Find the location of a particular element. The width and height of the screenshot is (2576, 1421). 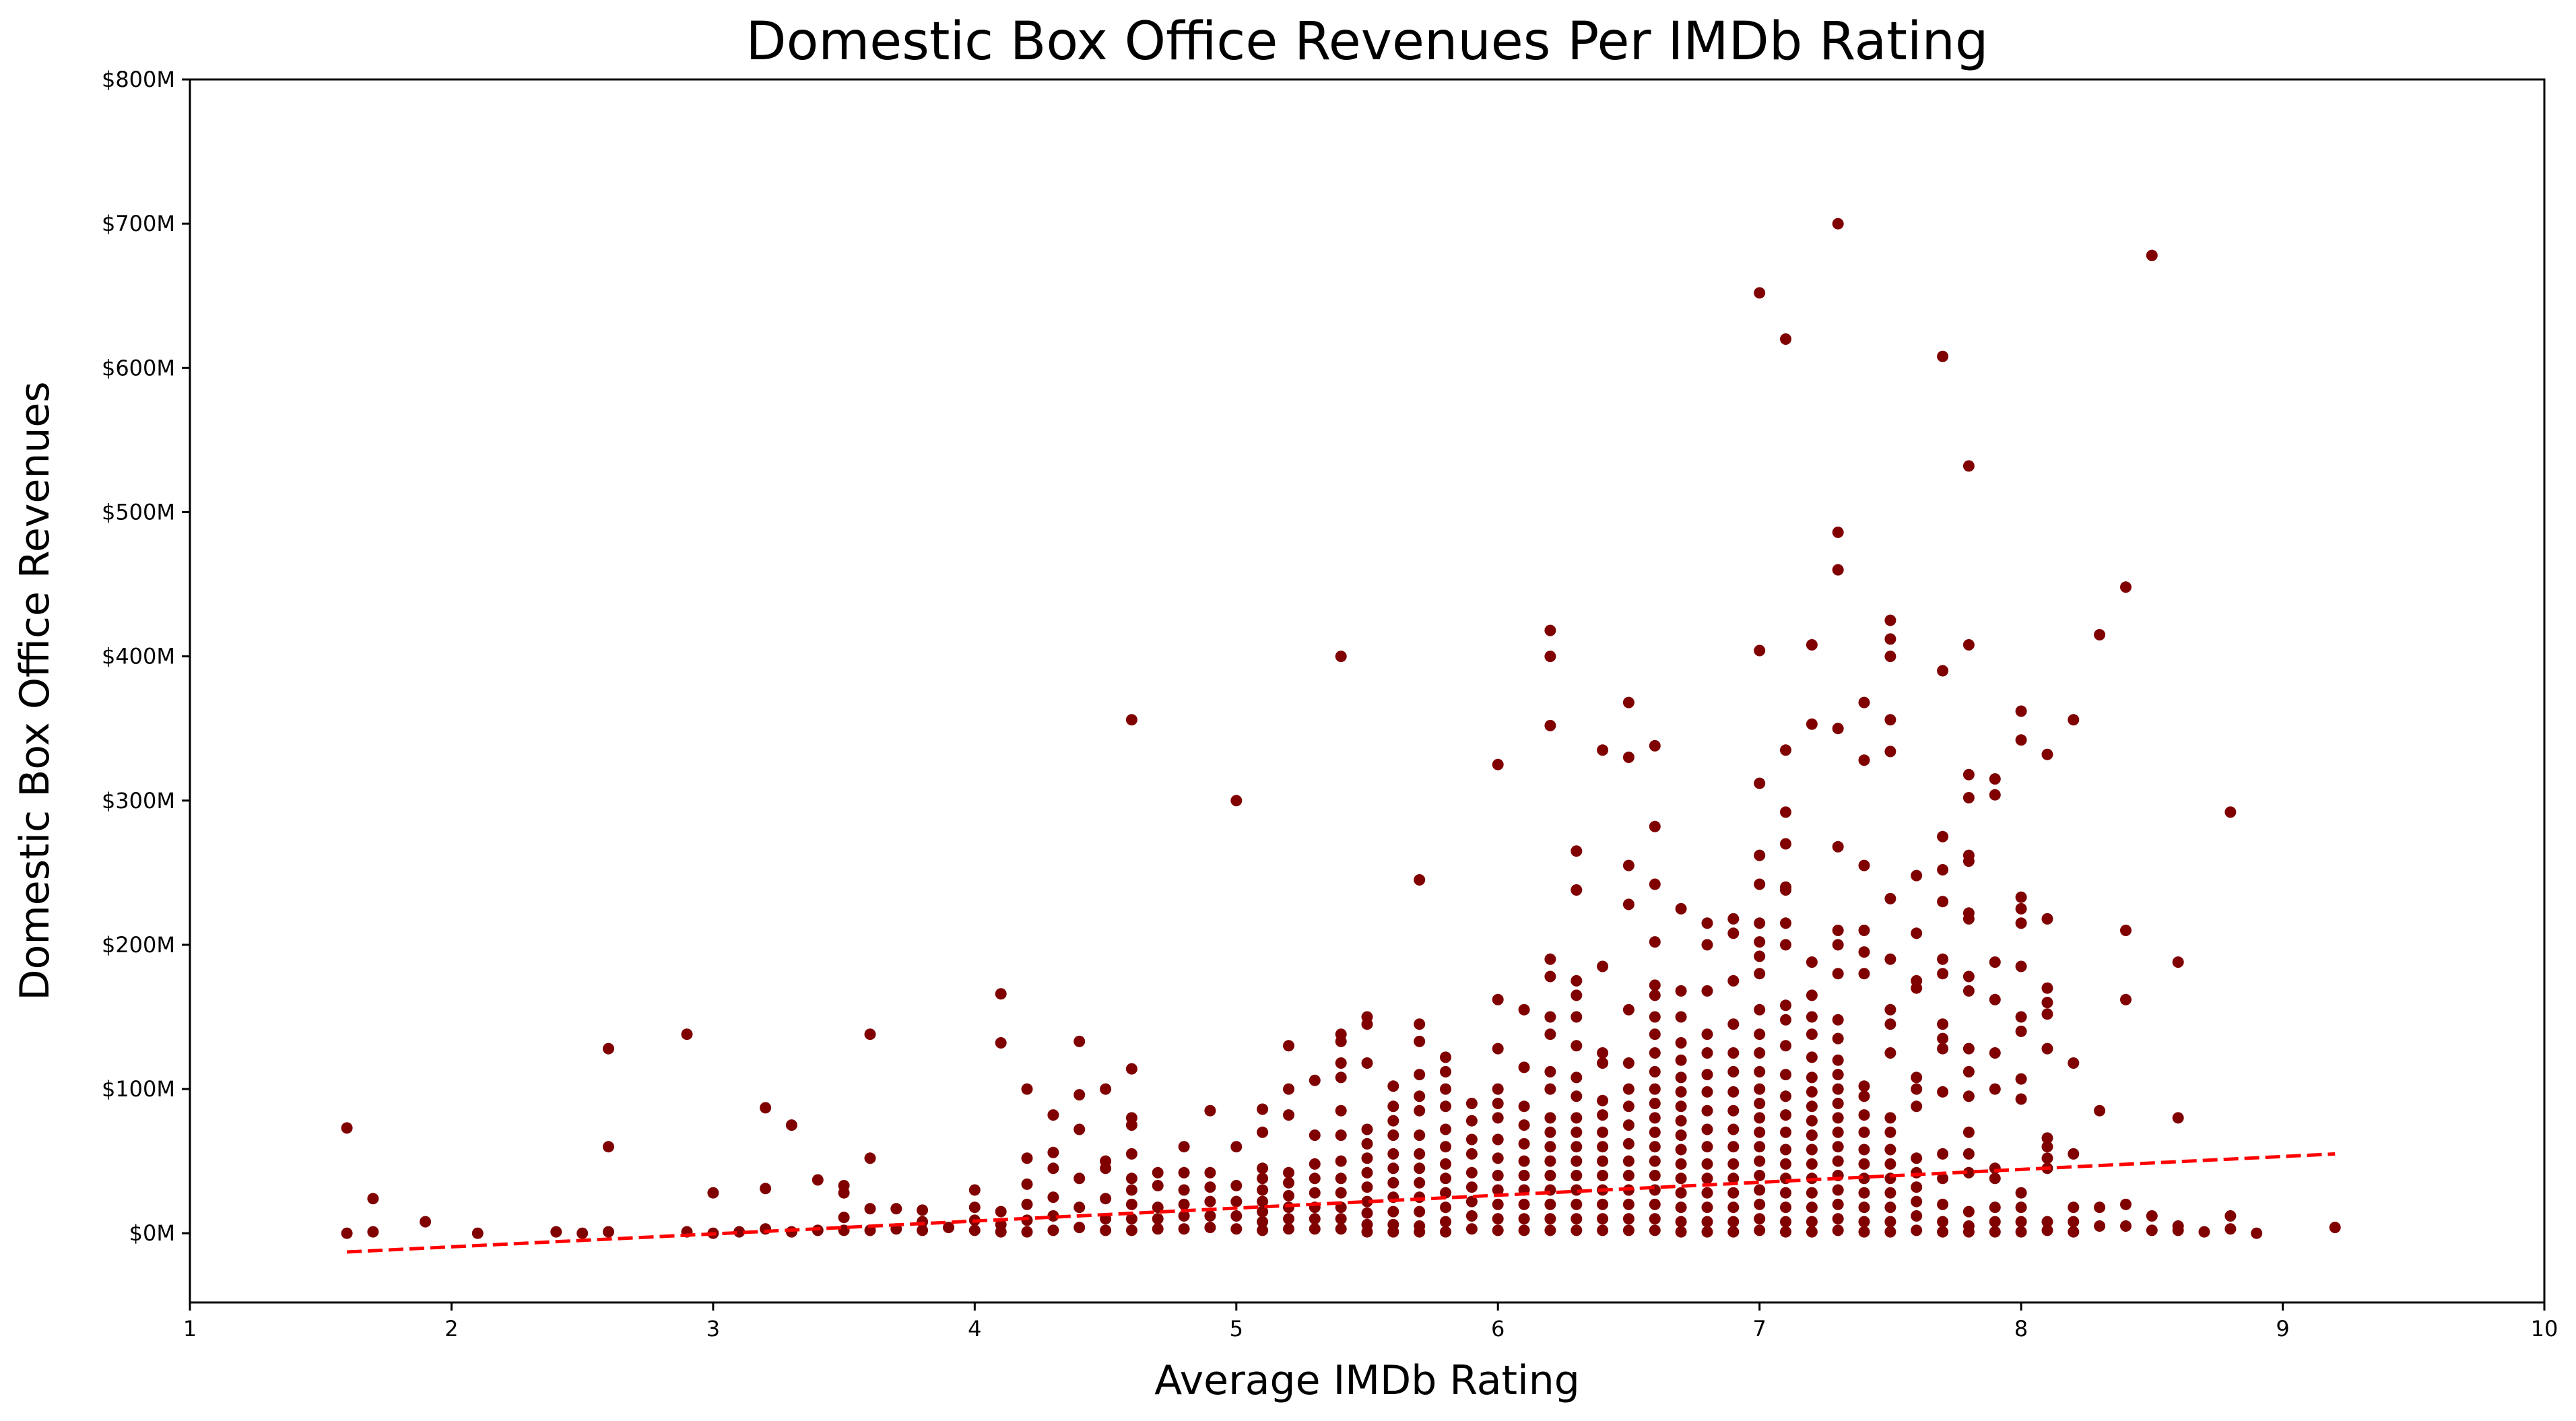

x-tick-label: 3 is located at coordinates (713, 1329).